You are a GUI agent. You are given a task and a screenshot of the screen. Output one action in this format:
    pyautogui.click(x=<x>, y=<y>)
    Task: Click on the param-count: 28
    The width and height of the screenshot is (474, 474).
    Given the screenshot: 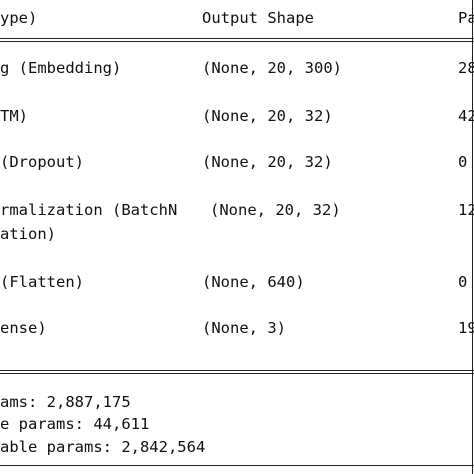 What is the action you would take?
    pyautogui.click(x=466, y=68)
    